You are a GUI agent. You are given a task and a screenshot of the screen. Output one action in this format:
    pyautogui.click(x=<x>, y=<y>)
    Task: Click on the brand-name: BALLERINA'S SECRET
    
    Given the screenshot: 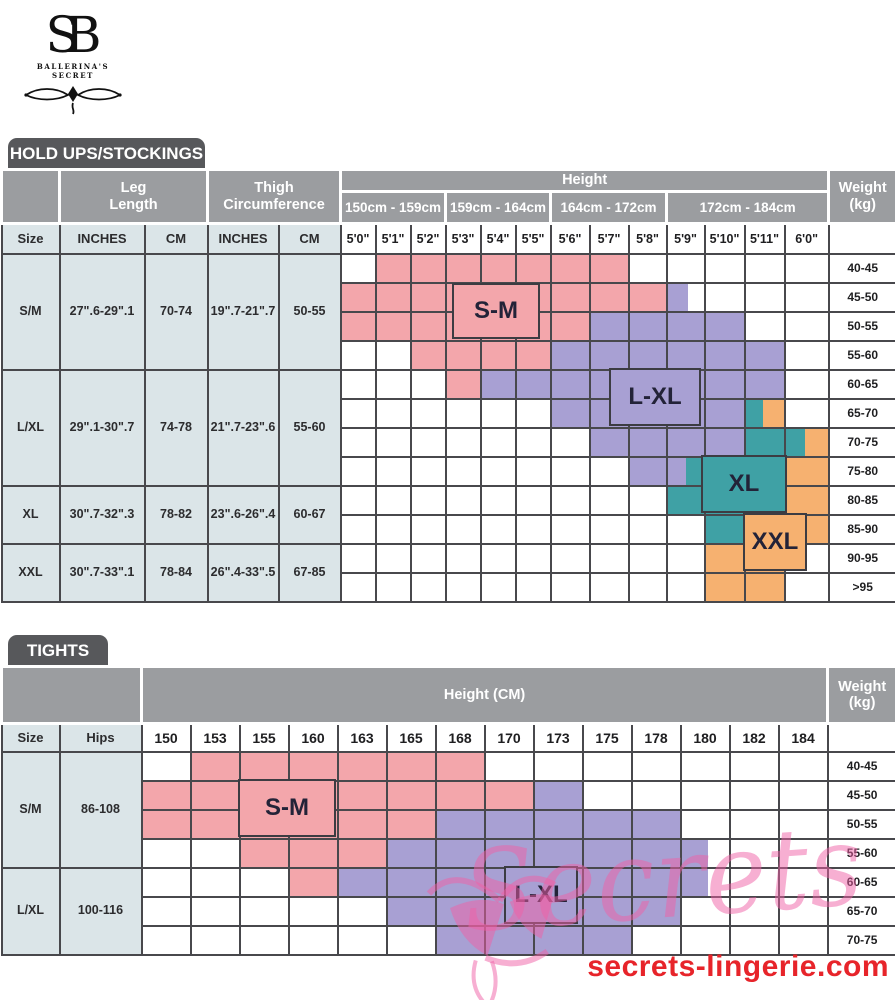 What is the action you would take?
    pyautogui.click(x=73, y=71)
    